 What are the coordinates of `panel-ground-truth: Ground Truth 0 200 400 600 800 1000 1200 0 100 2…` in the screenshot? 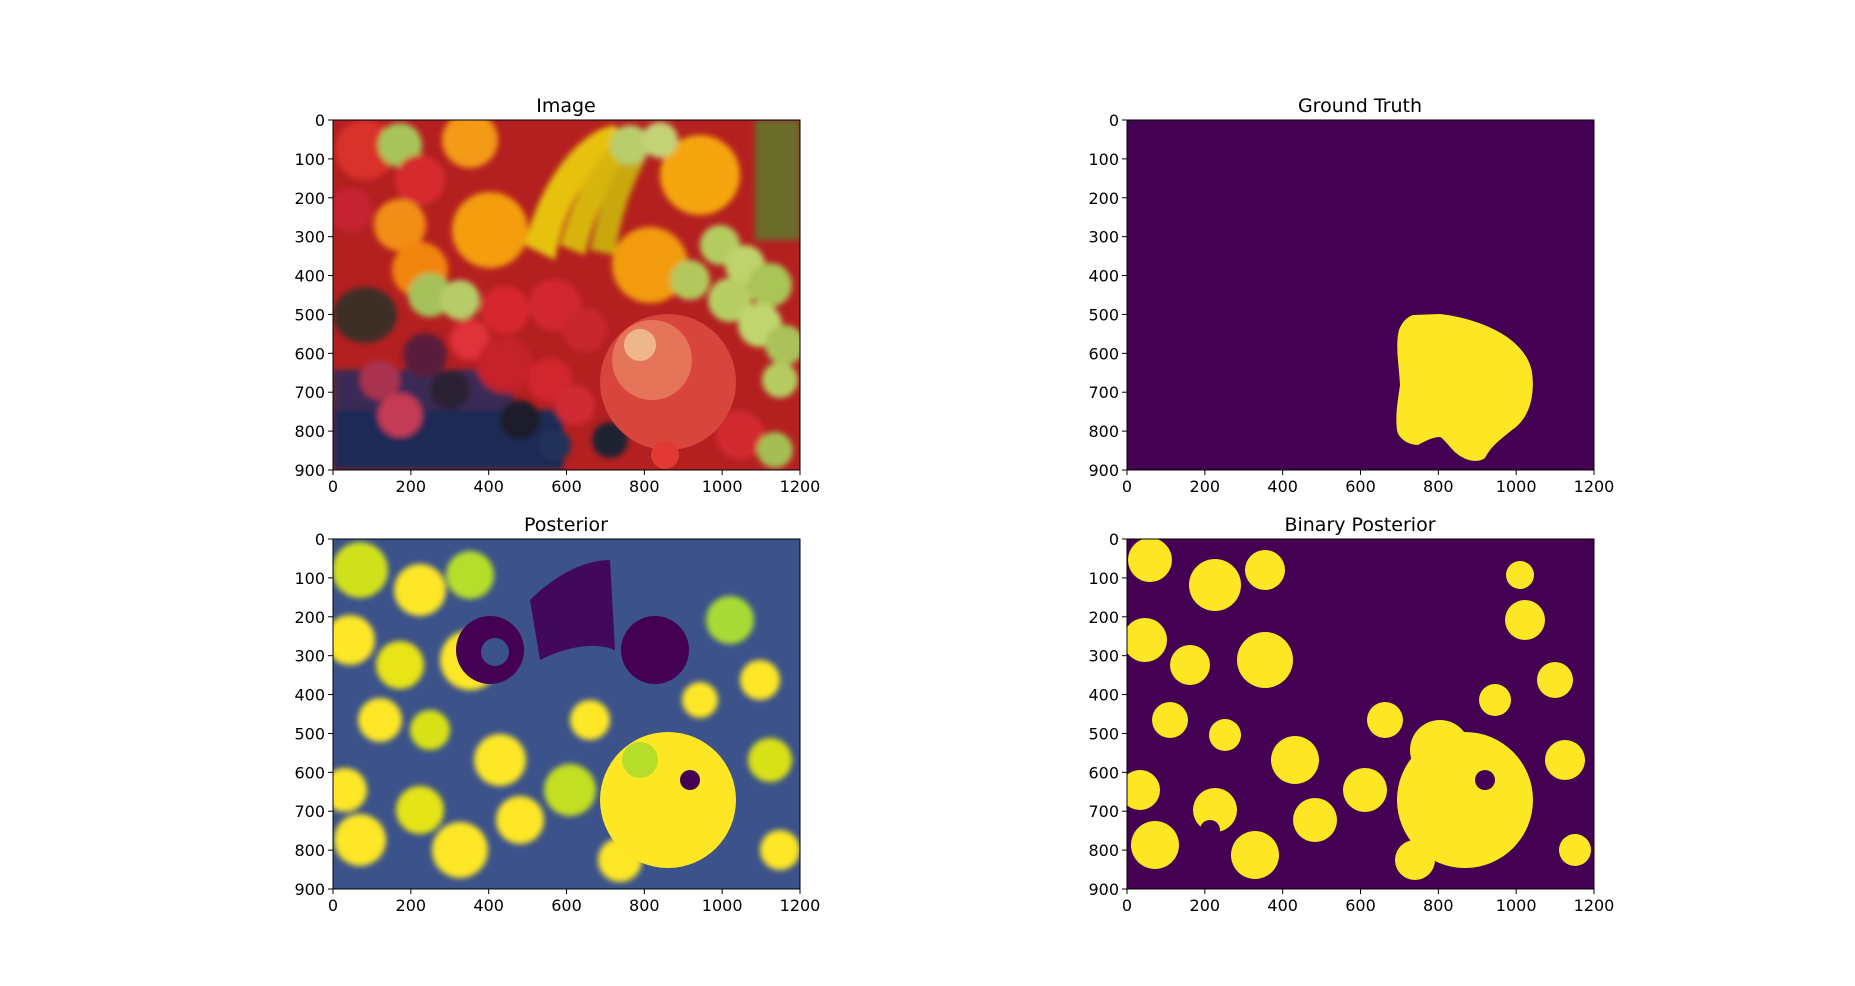 It's located at (1351, 295).